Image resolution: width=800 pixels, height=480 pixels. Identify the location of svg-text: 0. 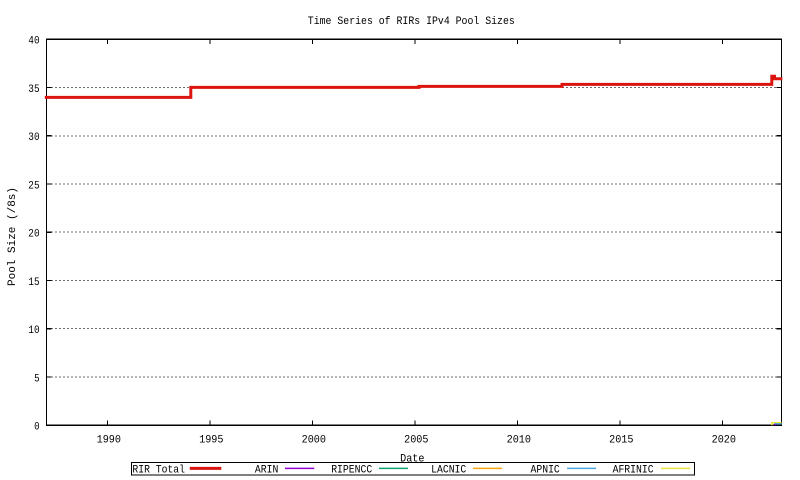
(37, 428).